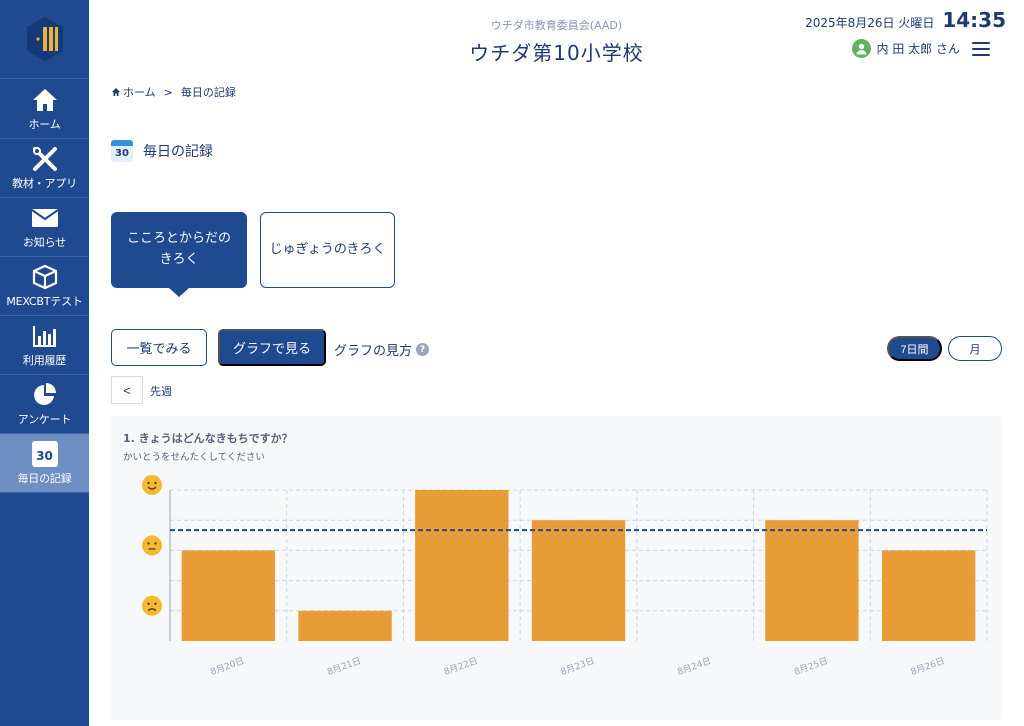 The height and width of the screenshot is (726, 1024). Describe the element at coordinates (208, 438) in the screenshot. I see `question-title: 1. きょうはどんなきもちですか？` at that location.